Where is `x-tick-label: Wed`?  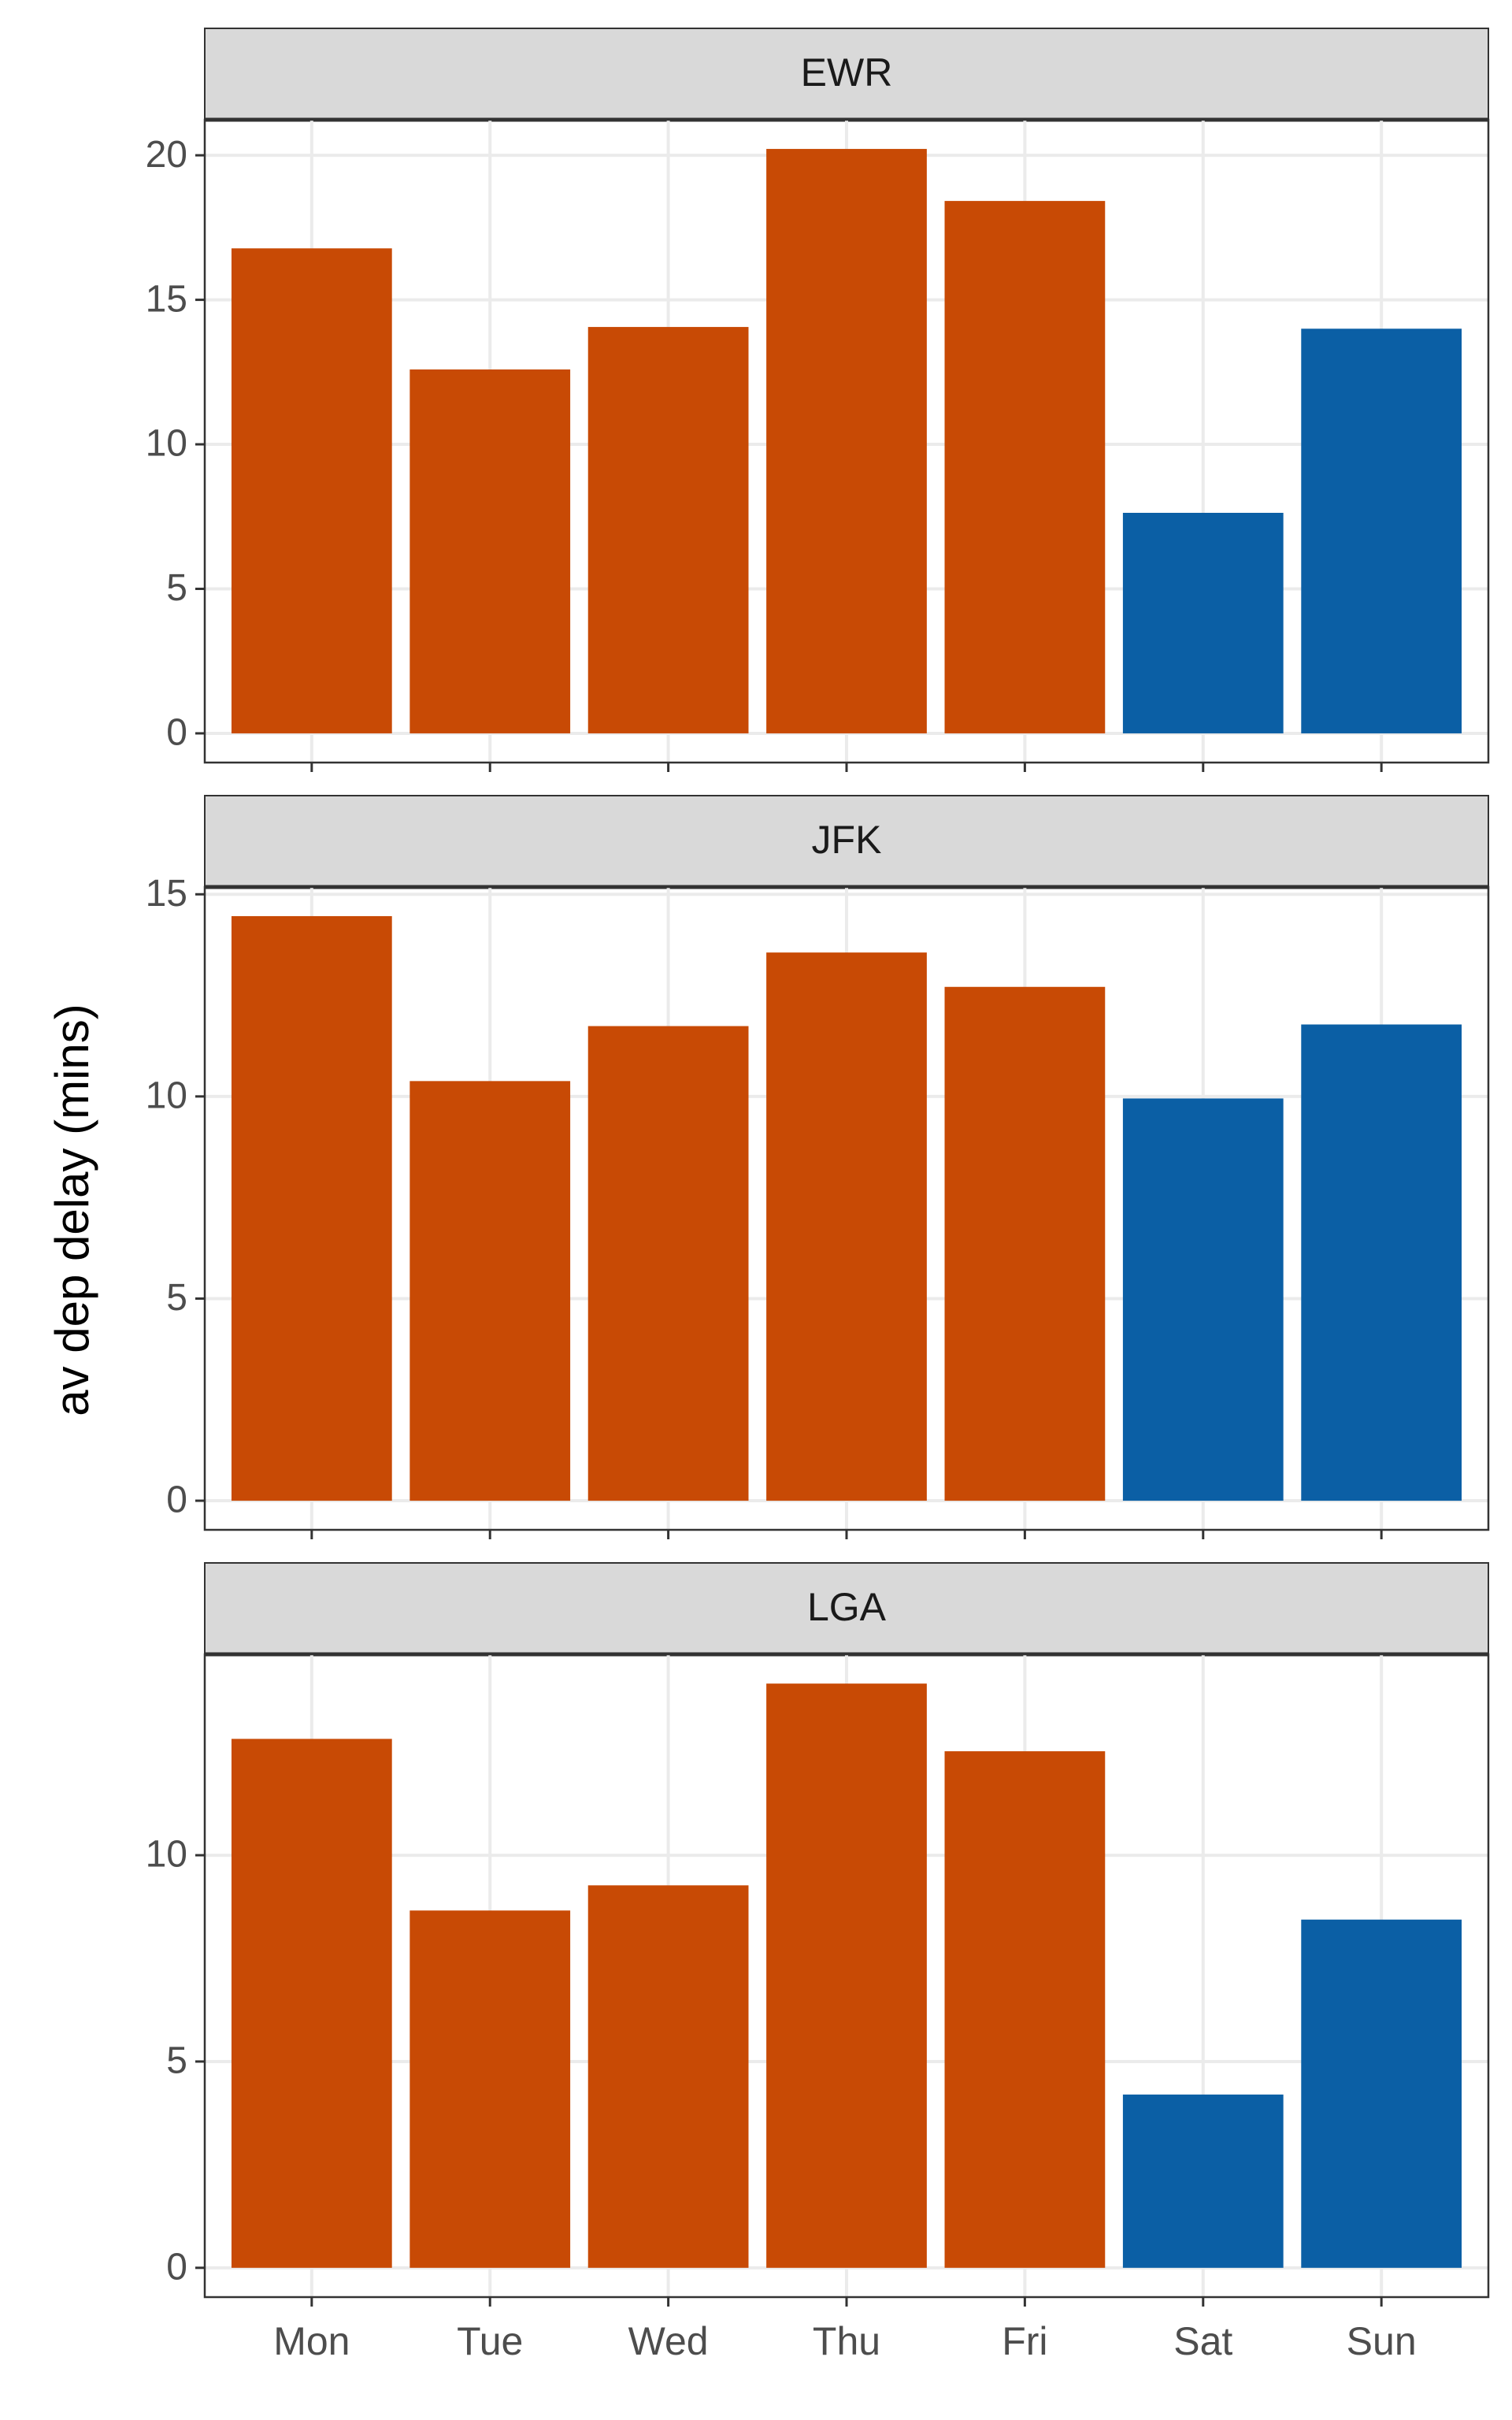 x-tick-label: Wed is located at coordinates (668, 2341).